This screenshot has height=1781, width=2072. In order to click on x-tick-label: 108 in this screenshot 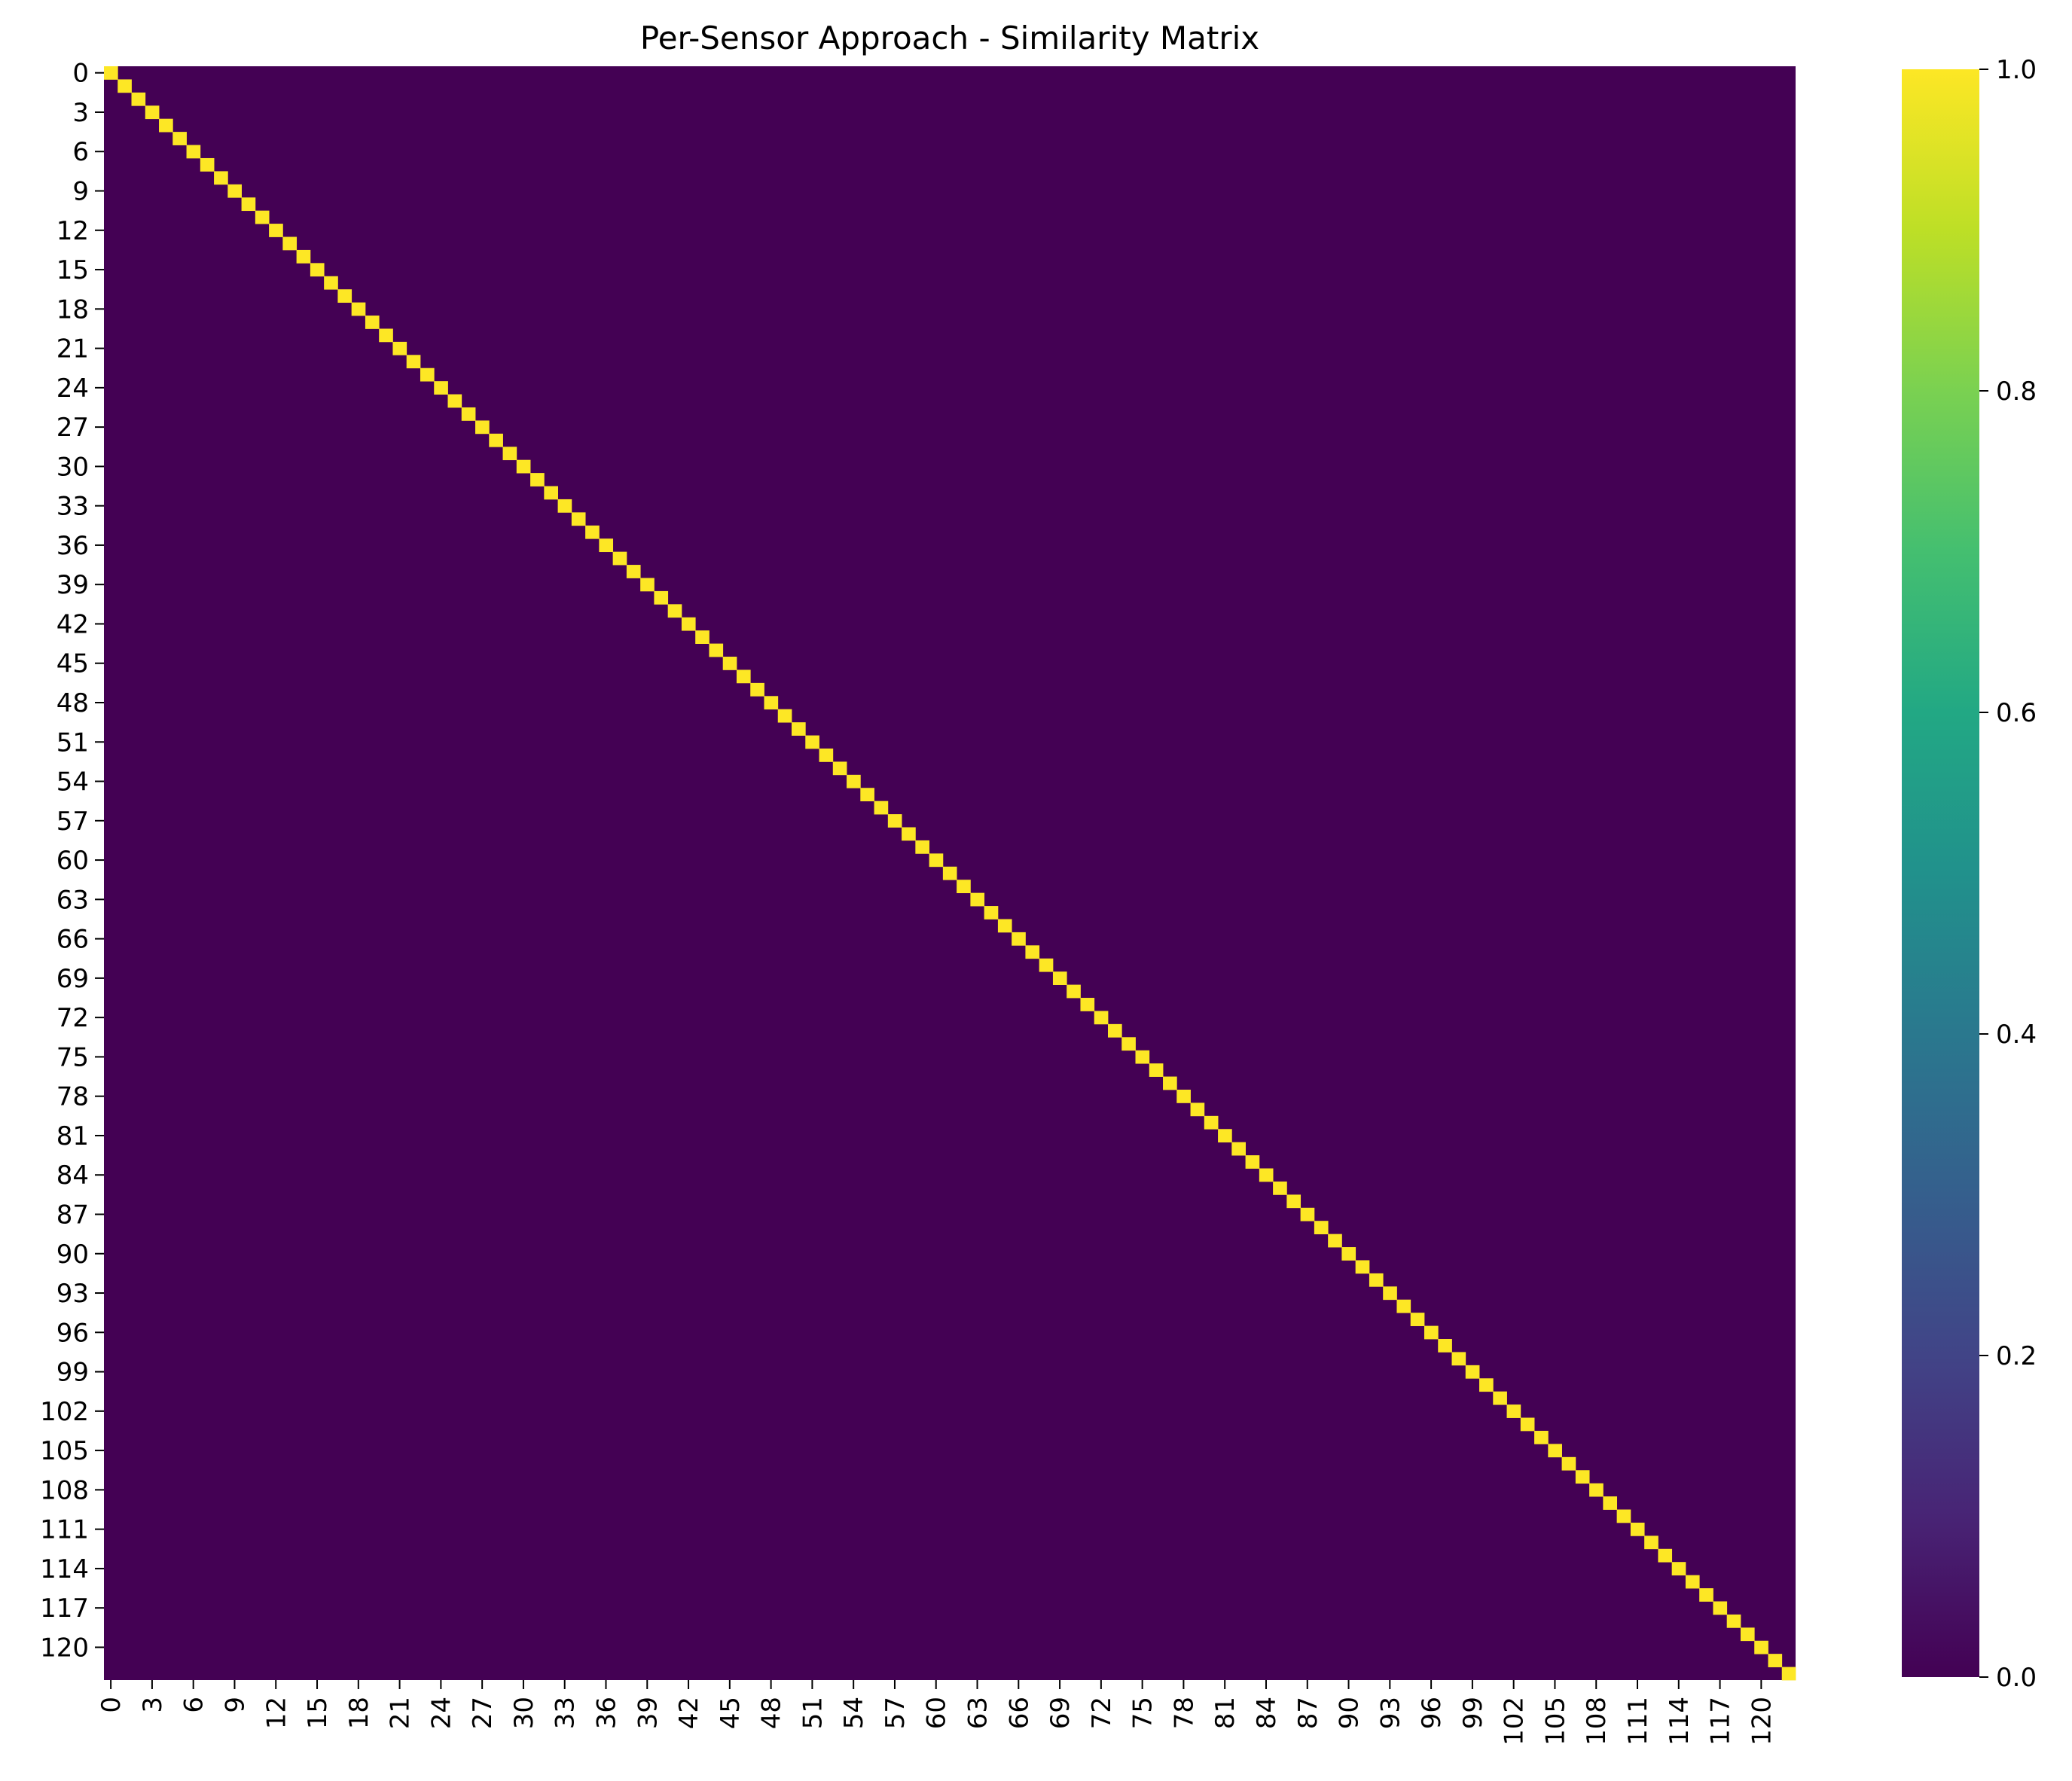, I will do `click(1597, 1721)`.